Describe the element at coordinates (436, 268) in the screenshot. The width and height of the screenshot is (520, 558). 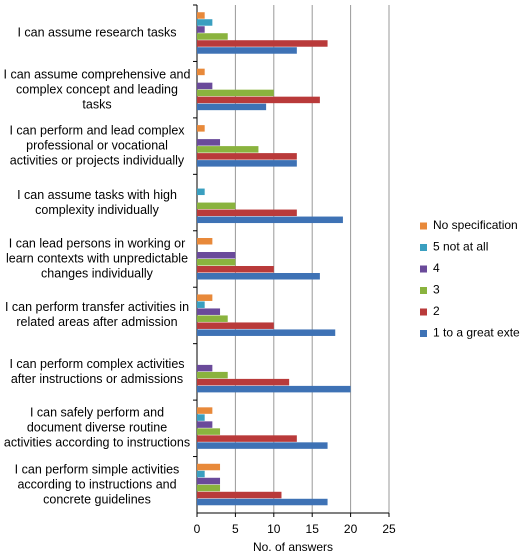
I see `legend-label: 4` at that location.